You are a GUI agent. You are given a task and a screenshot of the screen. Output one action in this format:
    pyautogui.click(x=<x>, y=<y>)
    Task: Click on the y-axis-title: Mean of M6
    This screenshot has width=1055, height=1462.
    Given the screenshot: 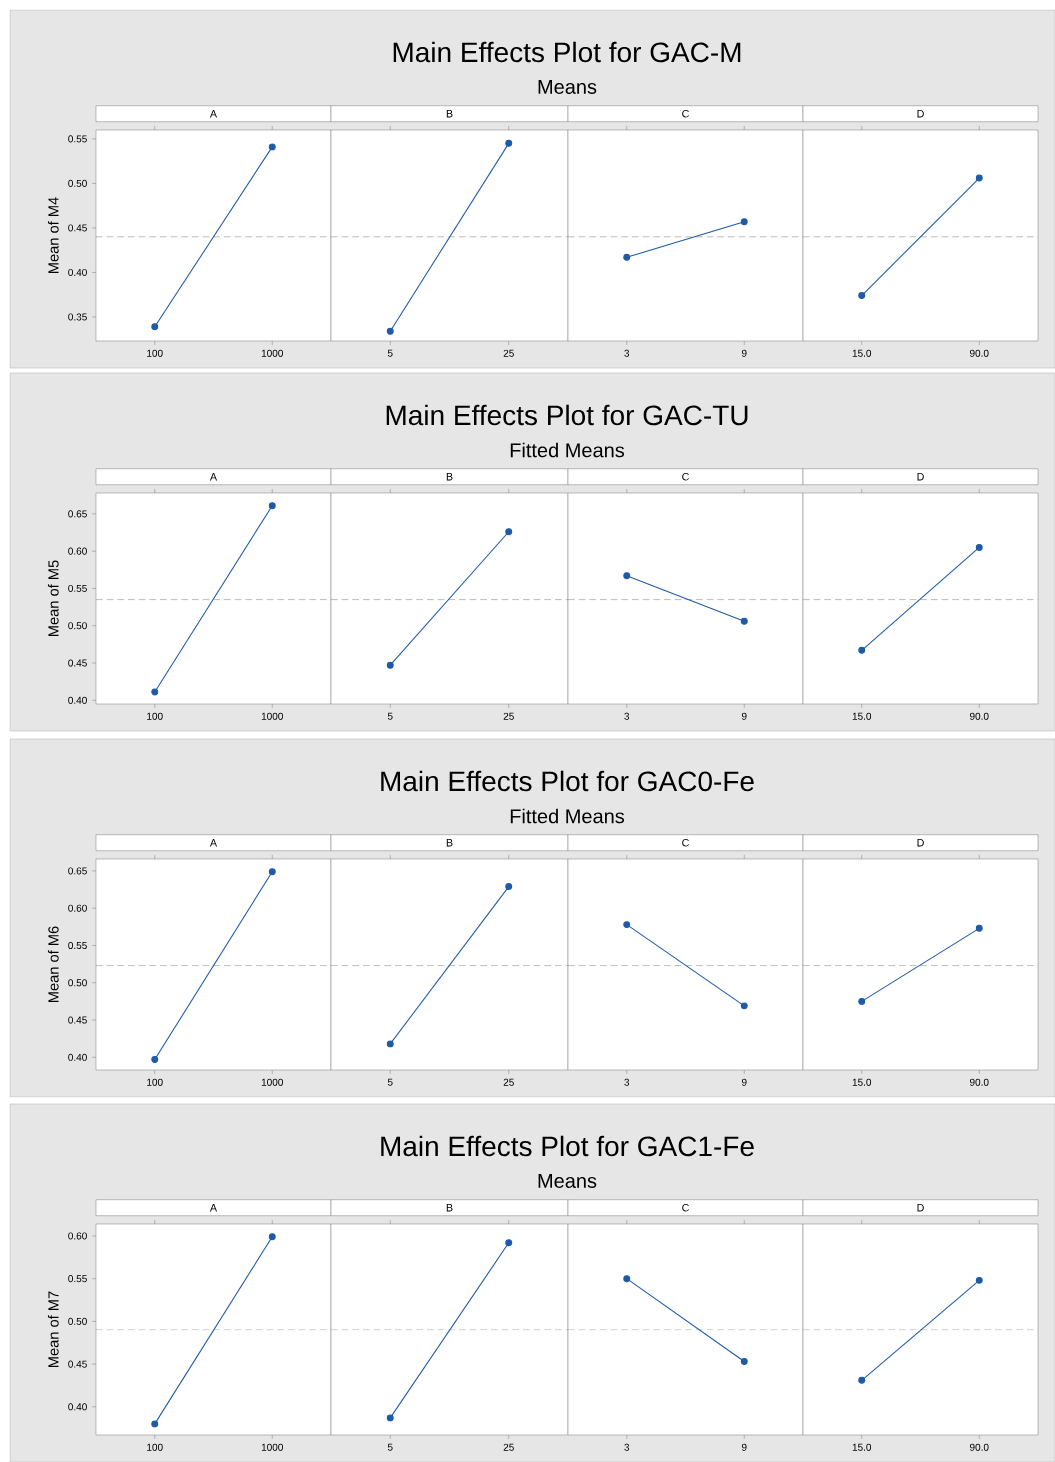 What is the action you would take?
    pyautogui.click(x=53, y=964)
    